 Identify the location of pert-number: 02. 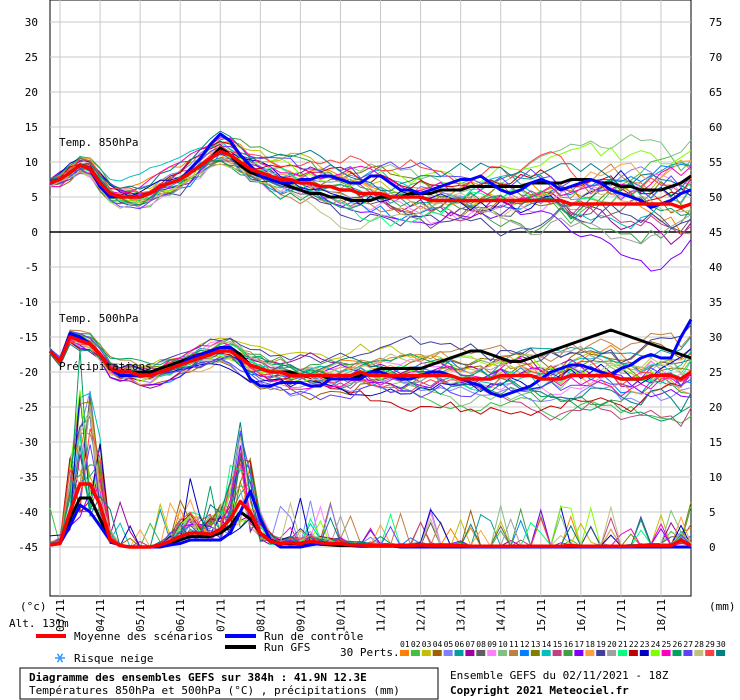
(416, 644).